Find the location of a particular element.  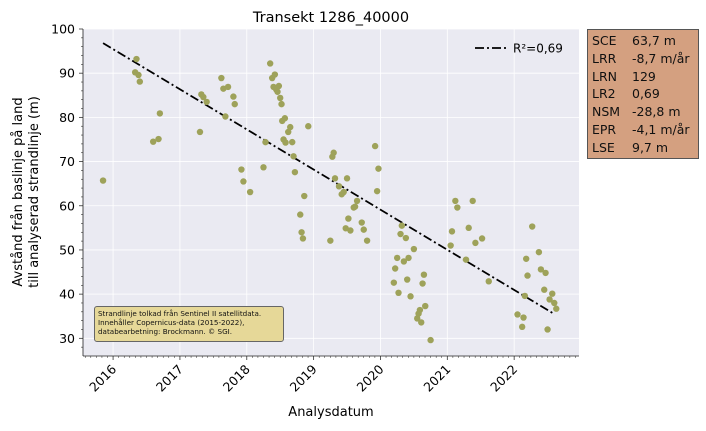

stat-value: 63,7 m is located at coordinates (654, 40).